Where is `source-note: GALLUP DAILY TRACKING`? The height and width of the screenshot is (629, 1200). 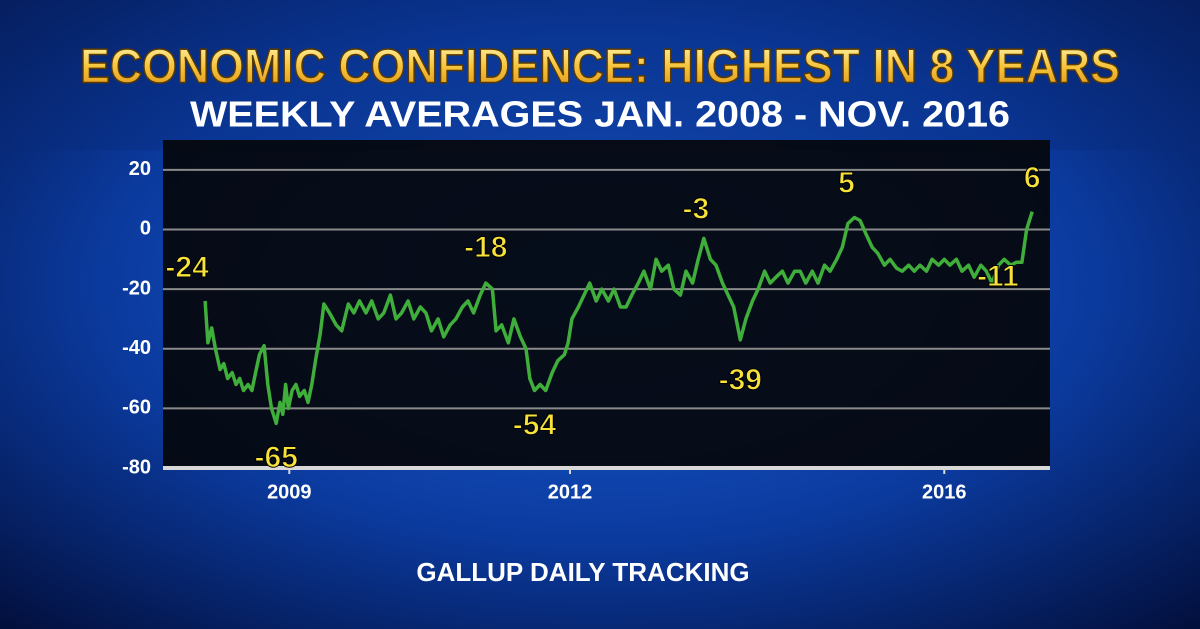
source-note: GALLUP DAILY TRACKING is located at coordinates (582, 572).